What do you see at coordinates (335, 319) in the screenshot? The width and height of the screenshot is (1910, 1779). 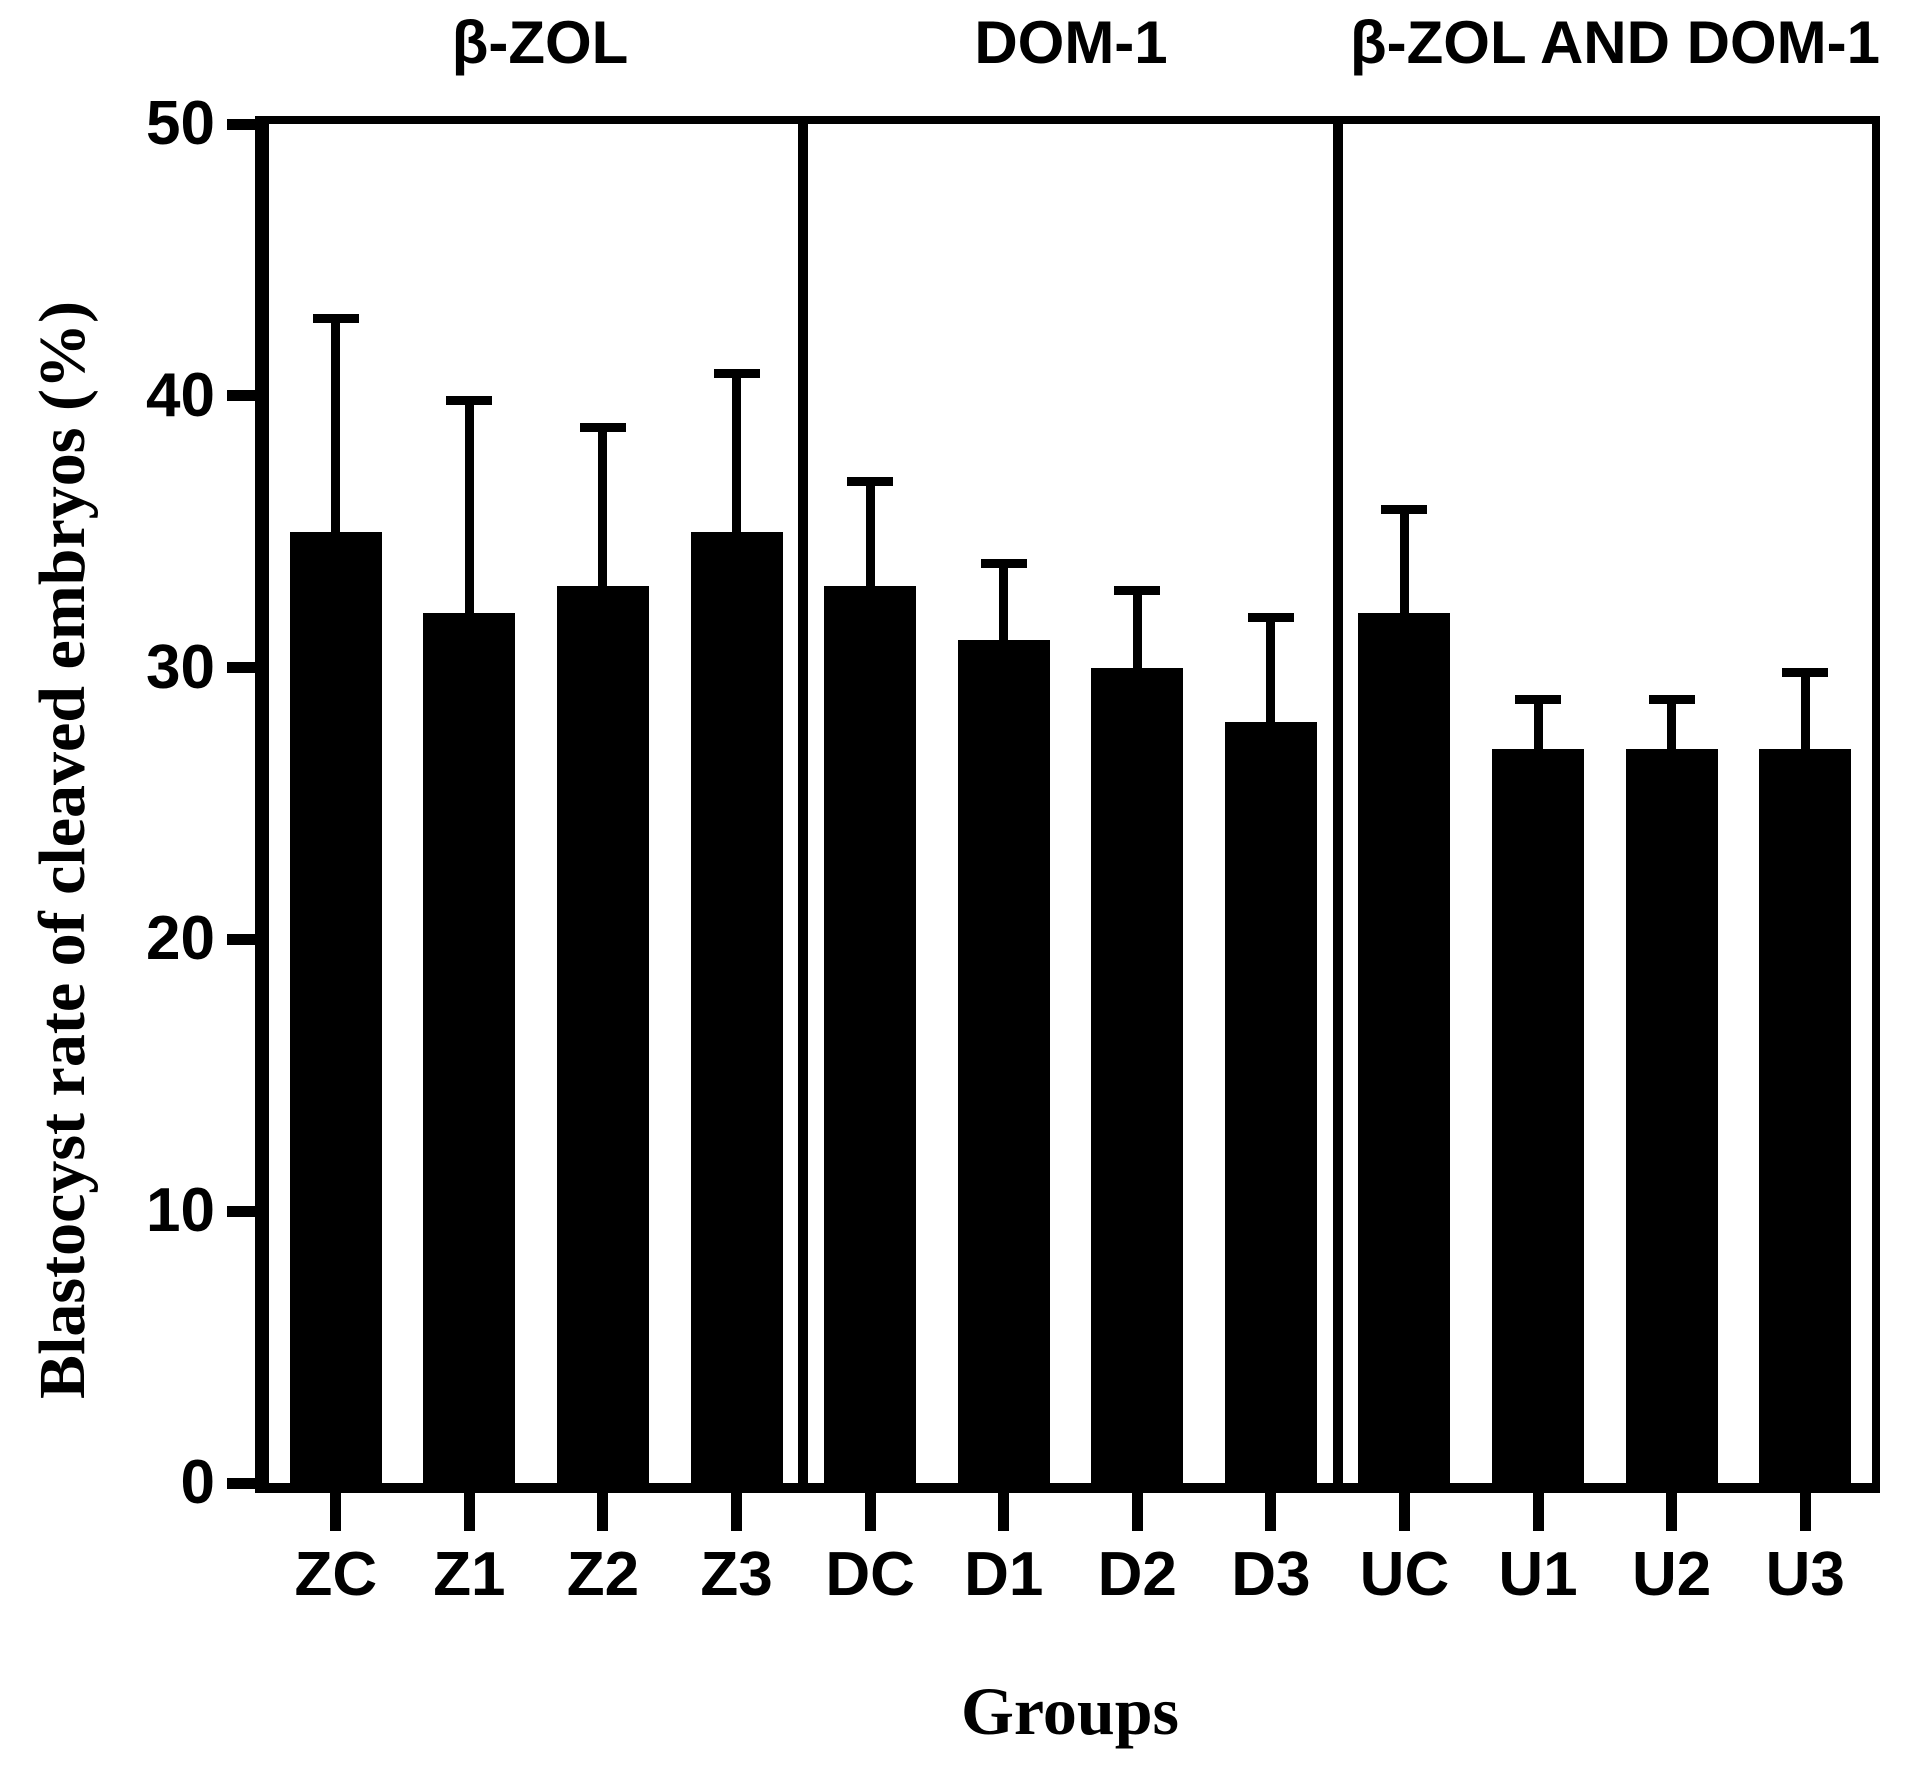 I see `error-bar-cap-ZC` at bounding box center [335, 319].